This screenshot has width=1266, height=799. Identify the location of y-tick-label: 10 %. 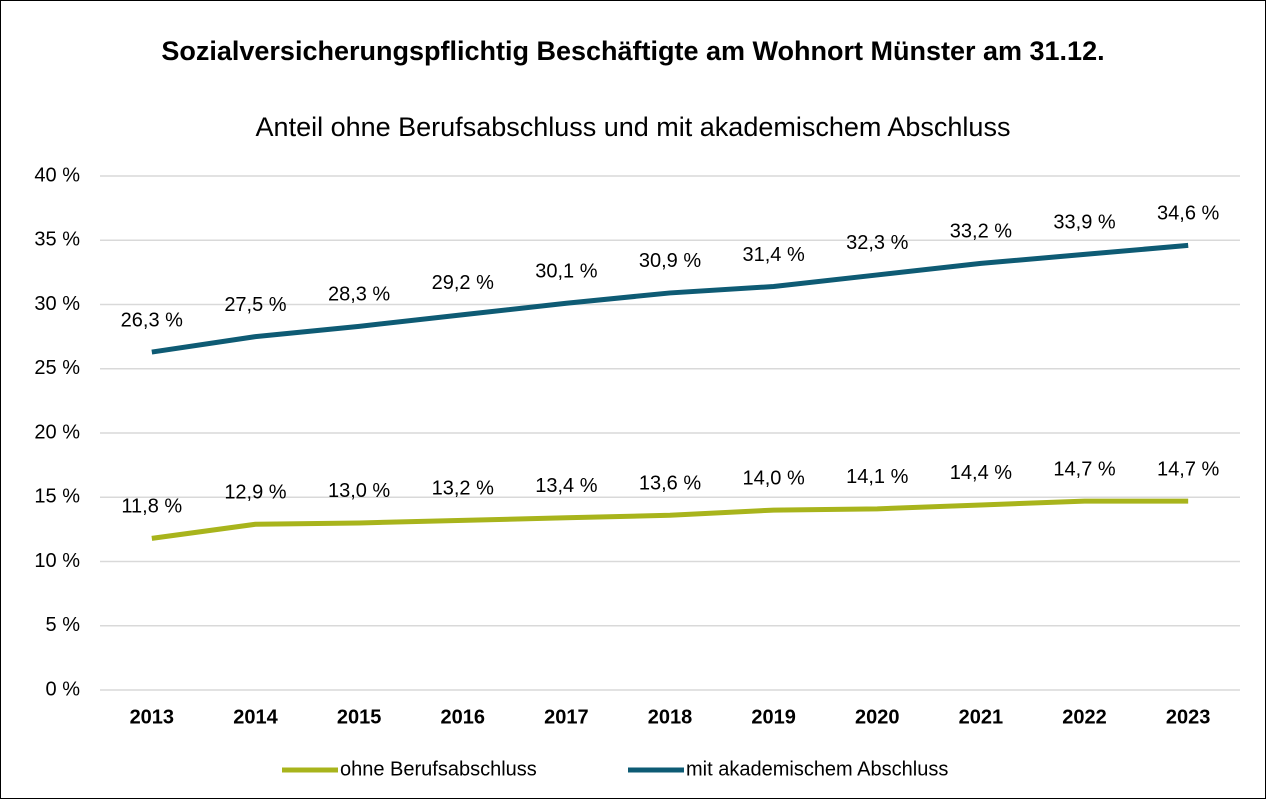
(57, 561).